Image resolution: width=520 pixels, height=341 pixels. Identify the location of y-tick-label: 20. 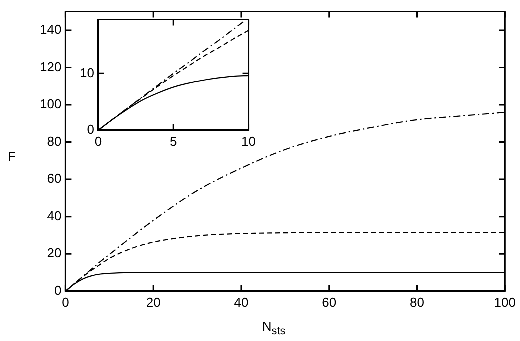
(54, 253).